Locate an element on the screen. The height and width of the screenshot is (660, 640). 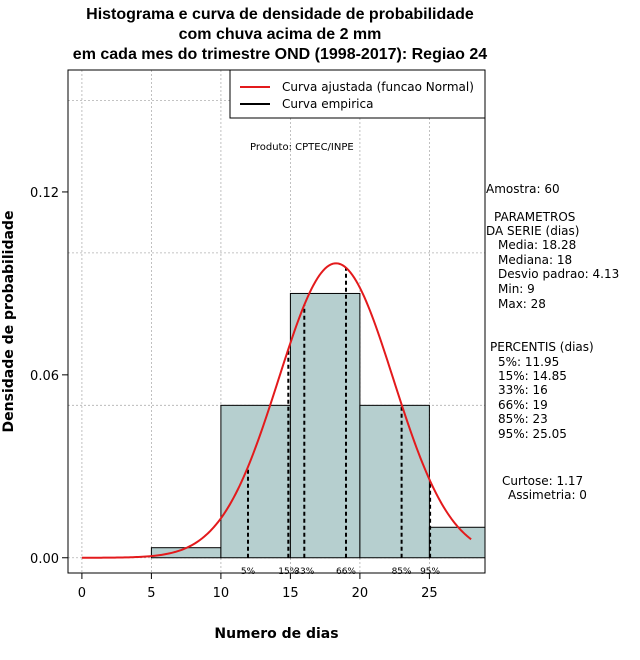
stat-desvio: Desvio padrao: 4.13 is located at coordinates (559, 274).